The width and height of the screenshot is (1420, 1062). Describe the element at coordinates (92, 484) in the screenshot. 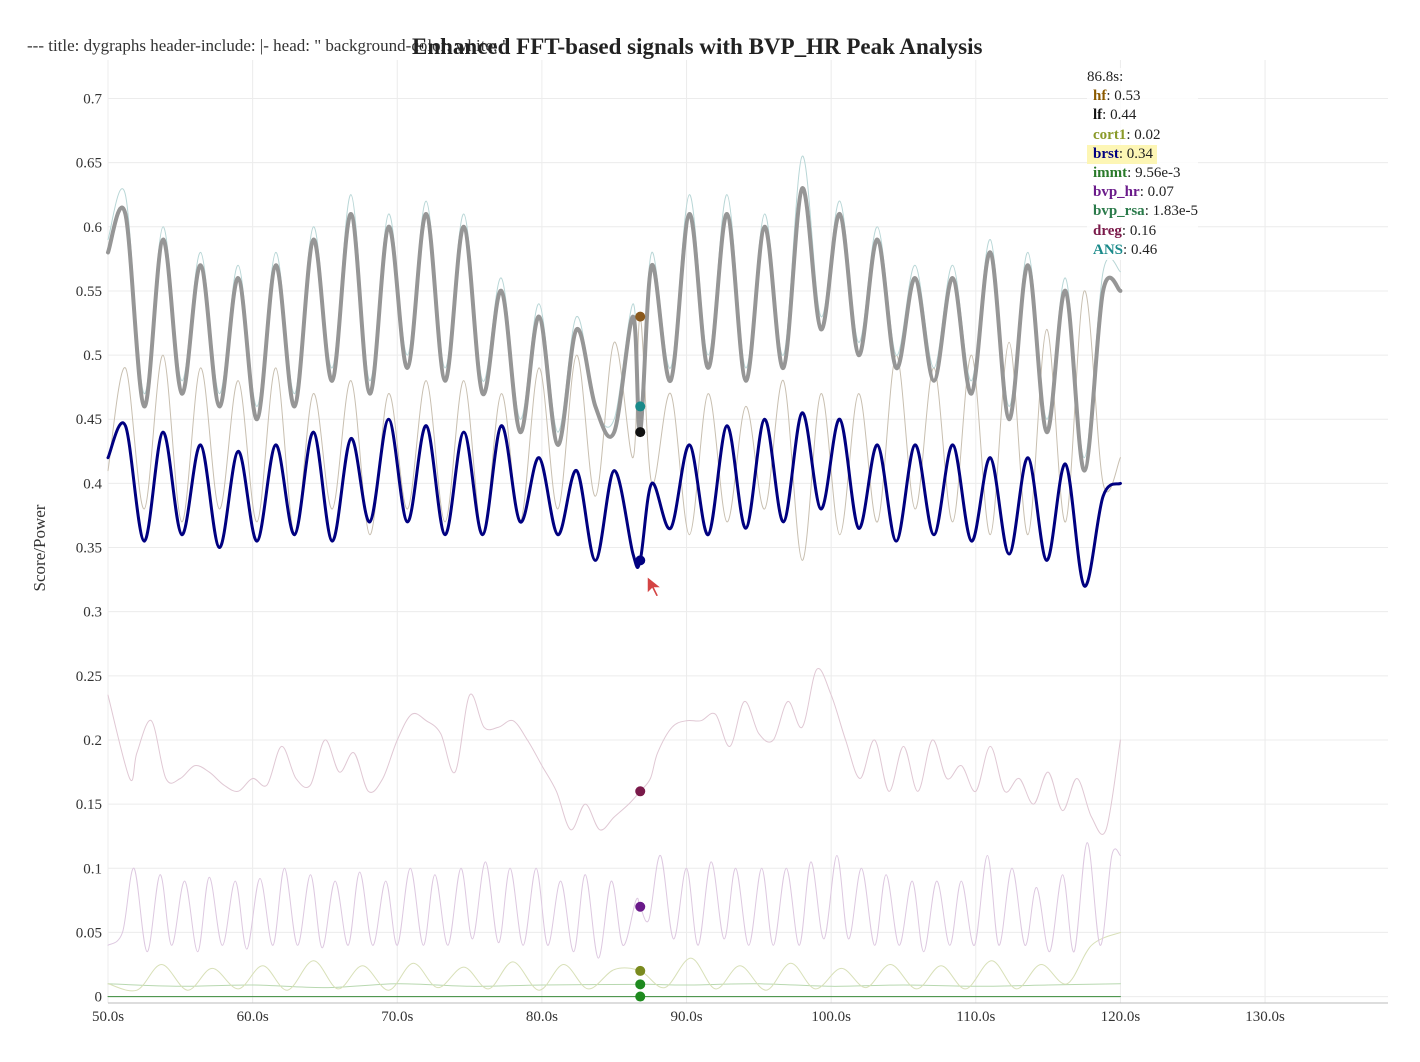

I see `y-tick-label: 0.4` at that location.